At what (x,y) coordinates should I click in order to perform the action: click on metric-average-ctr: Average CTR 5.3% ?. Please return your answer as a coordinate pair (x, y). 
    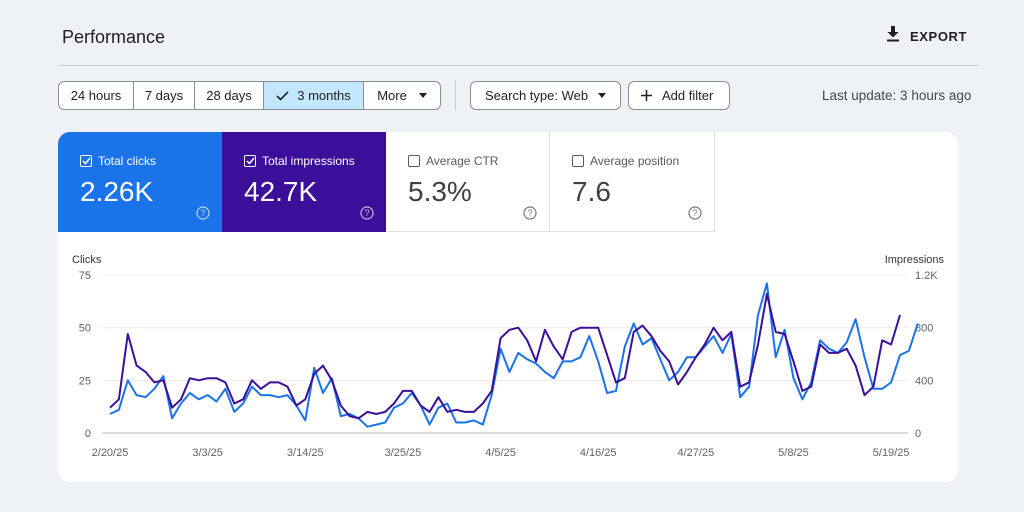
    Looking at the image, I should click on (468, 182).